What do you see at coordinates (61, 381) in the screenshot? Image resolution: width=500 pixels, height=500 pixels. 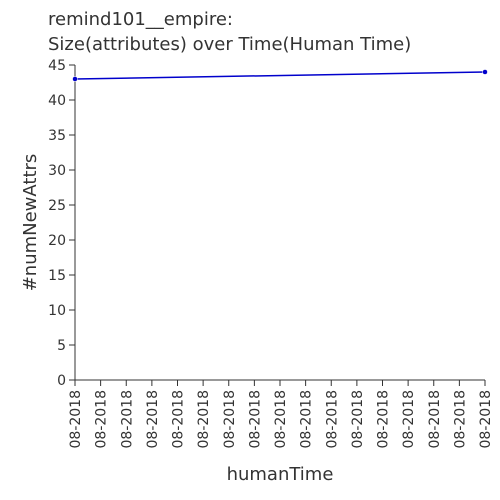 I see `y-tick-label: 0` at bounding box center [61, 381].